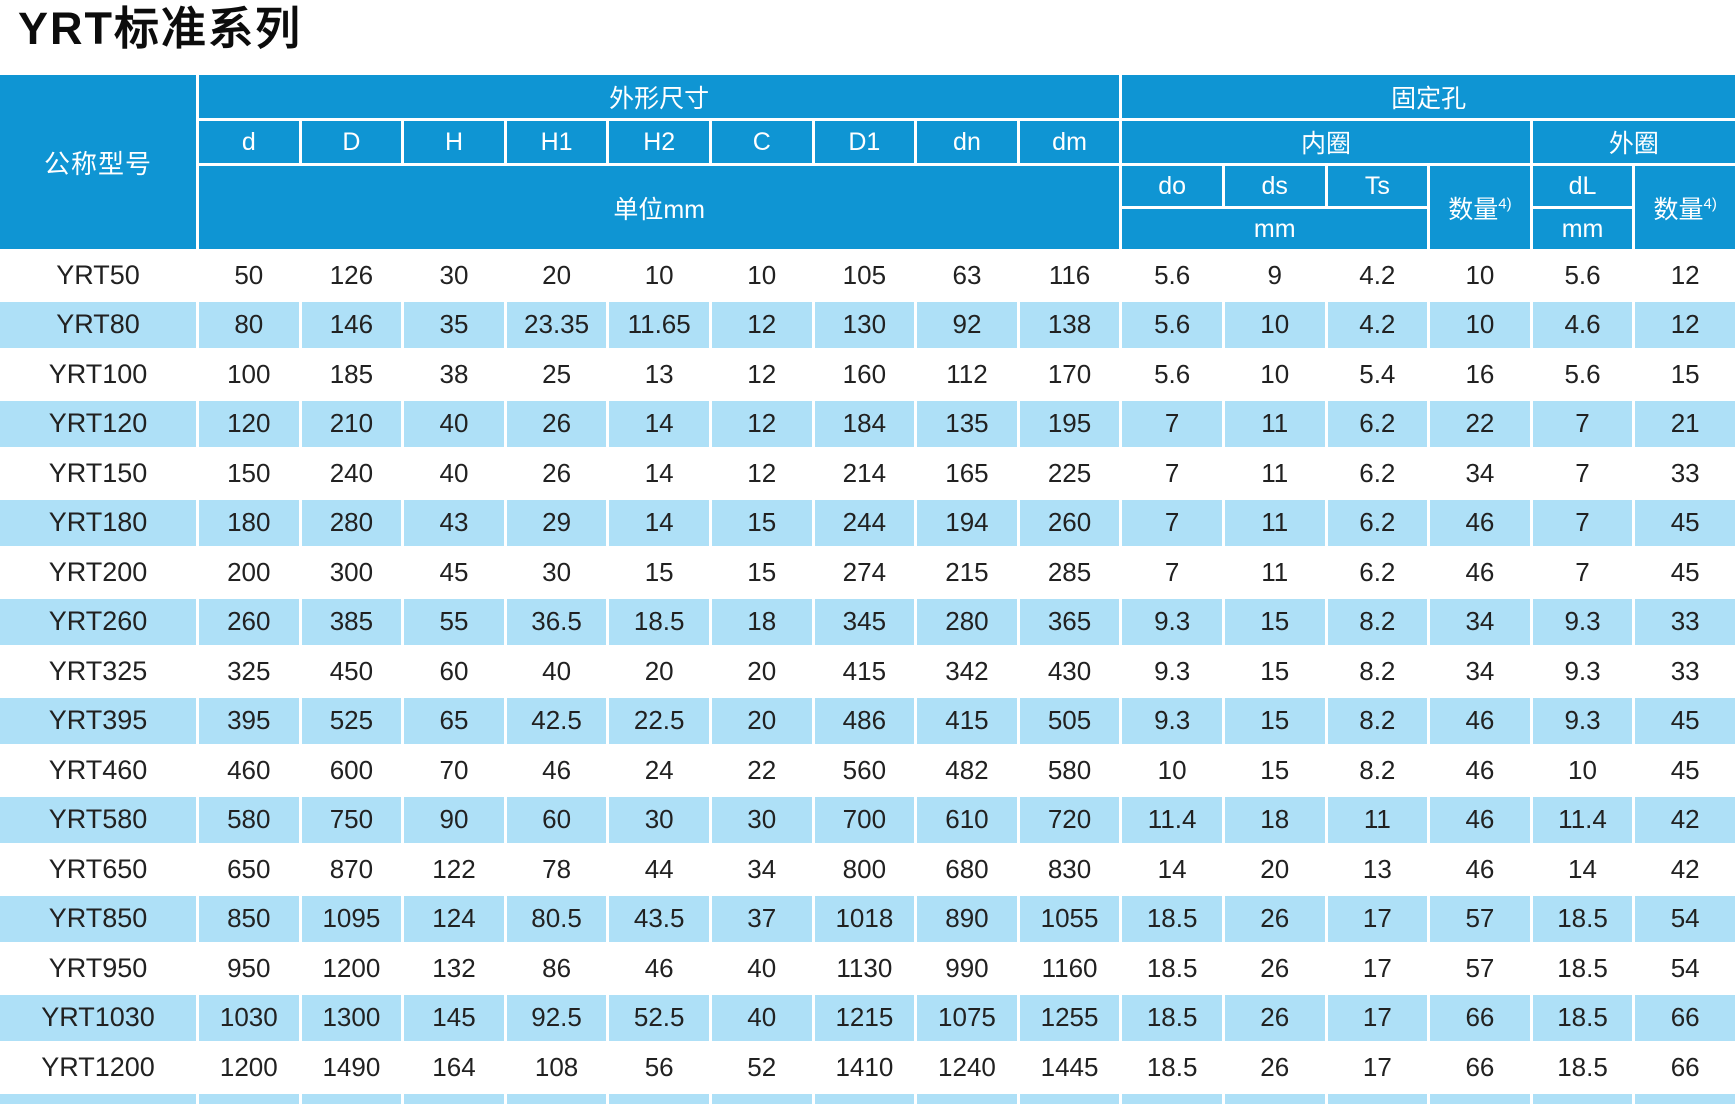 This screenshot has width=1735, height=1104. What do you see at coordinates (967, 324) in the screenshot?
I see `value-cell: 92` at bounding box center [967, 324].